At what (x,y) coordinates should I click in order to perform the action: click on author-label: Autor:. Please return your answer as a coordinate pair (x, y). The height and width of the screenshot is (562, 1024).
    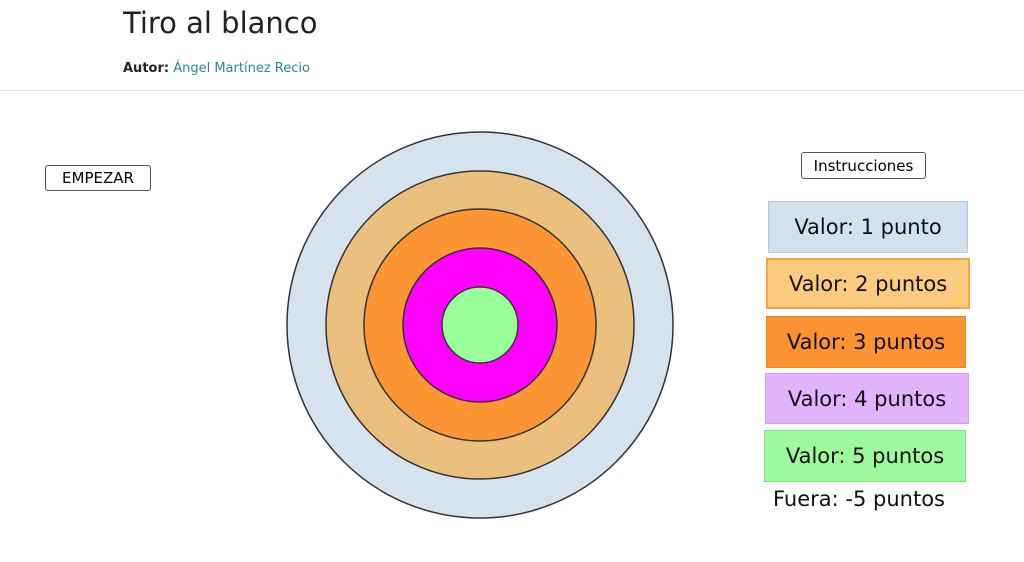
    Looking at the image, I should click on (146, 68).